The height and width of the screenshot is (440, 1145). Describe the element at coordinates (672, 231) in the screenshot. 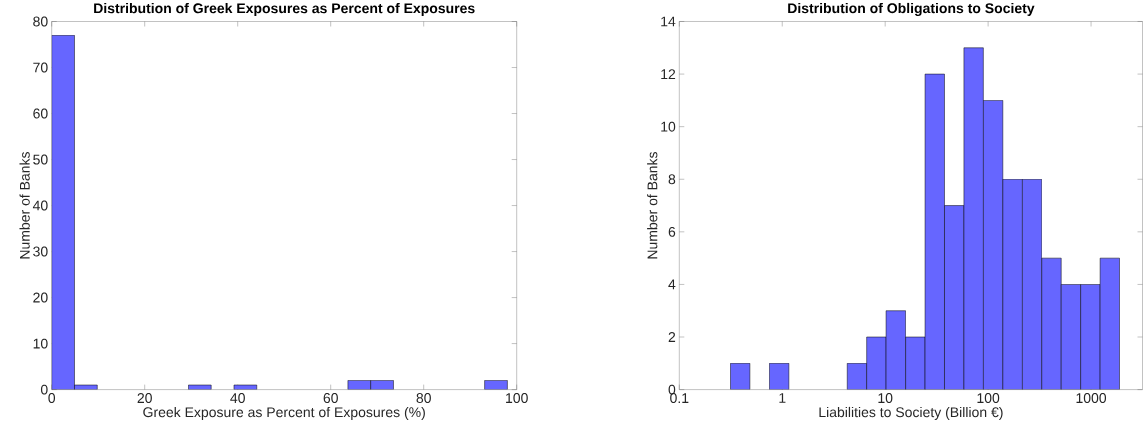

I see `y-tick-label: 6` at that location.